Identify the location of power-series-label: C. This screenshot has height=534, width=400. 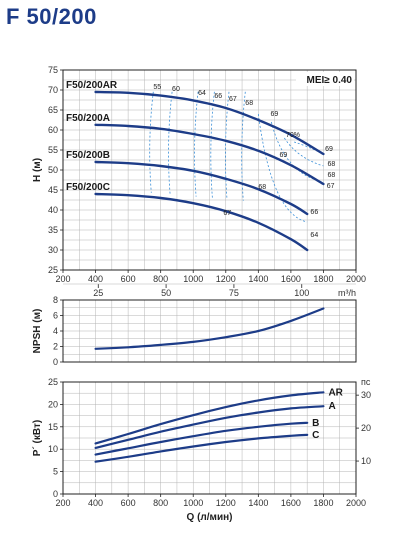
(315, 435).